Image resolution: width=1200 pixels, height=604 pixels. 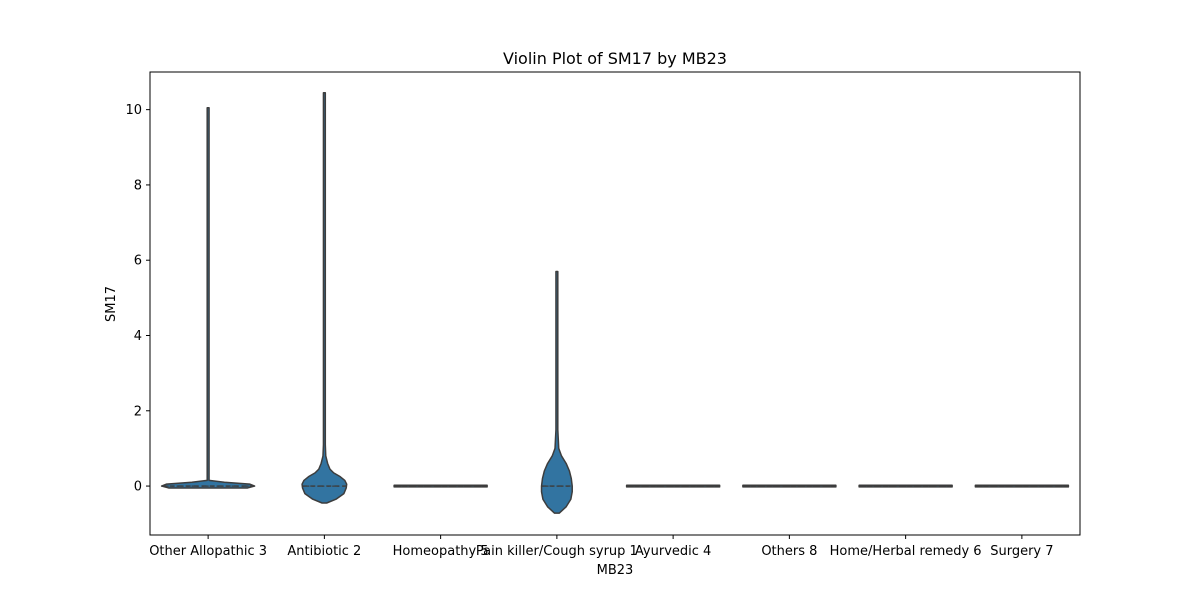 I want to click on x-tick-label: Home/Herbal remedy 6, so click(x=906, y=551).